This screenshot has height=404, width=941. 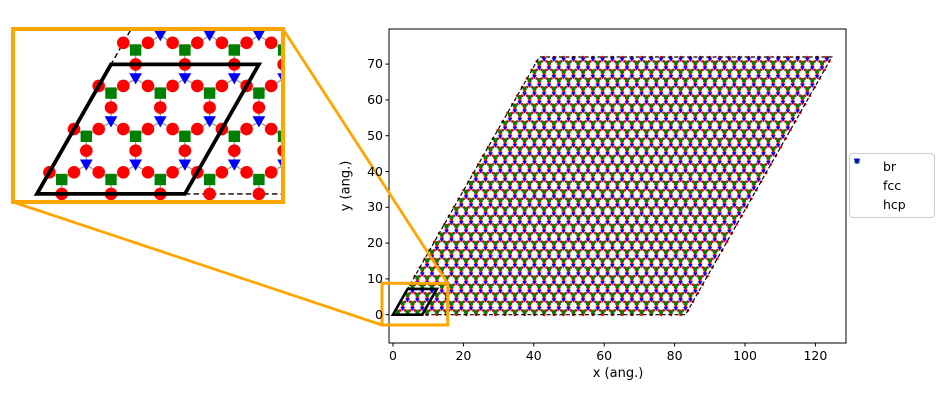 I want to click on y-tick-label: 70, so click(x=375, y=64).